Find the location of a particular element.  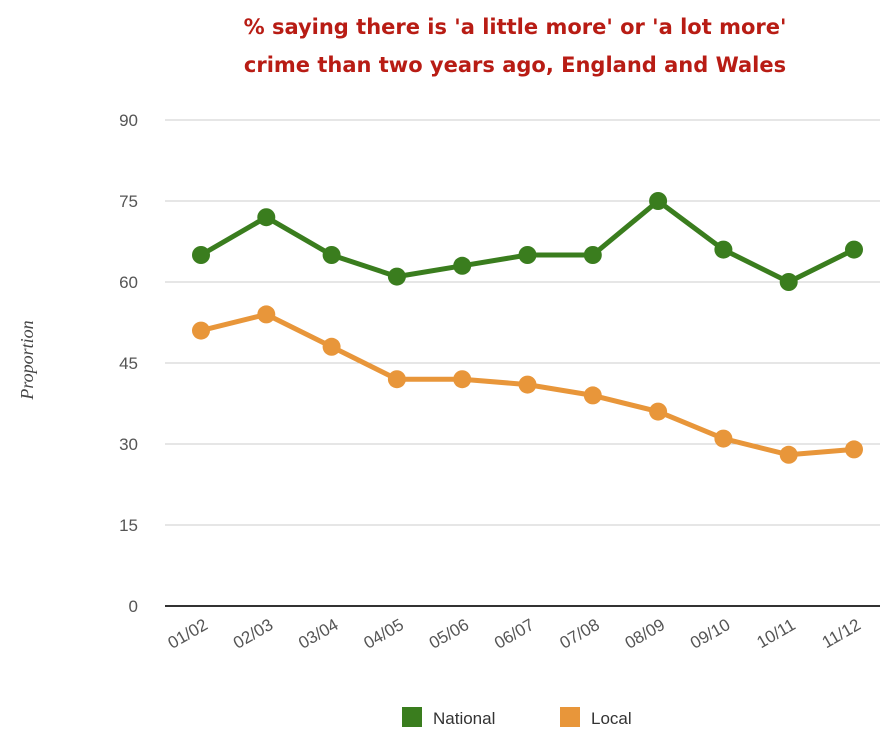

y-tick-label: 75 is located at coordinates (128, 201).